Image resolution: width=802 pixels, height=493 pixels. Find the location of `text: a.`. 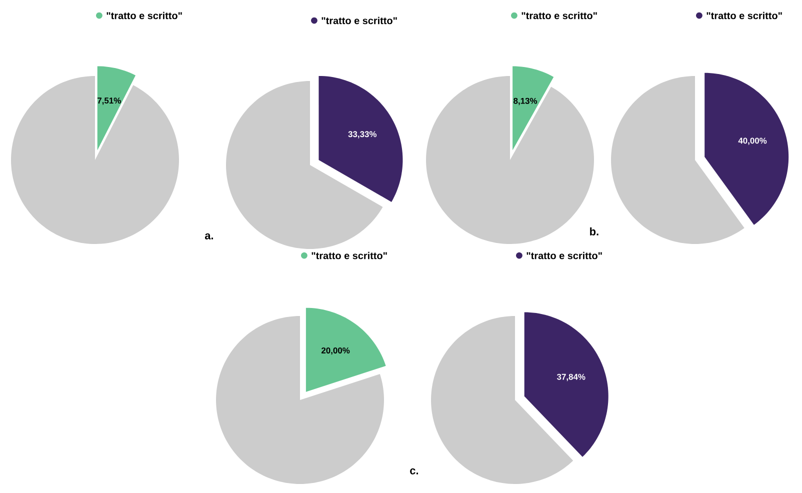

text: a. is located at coordinates (209, 236).